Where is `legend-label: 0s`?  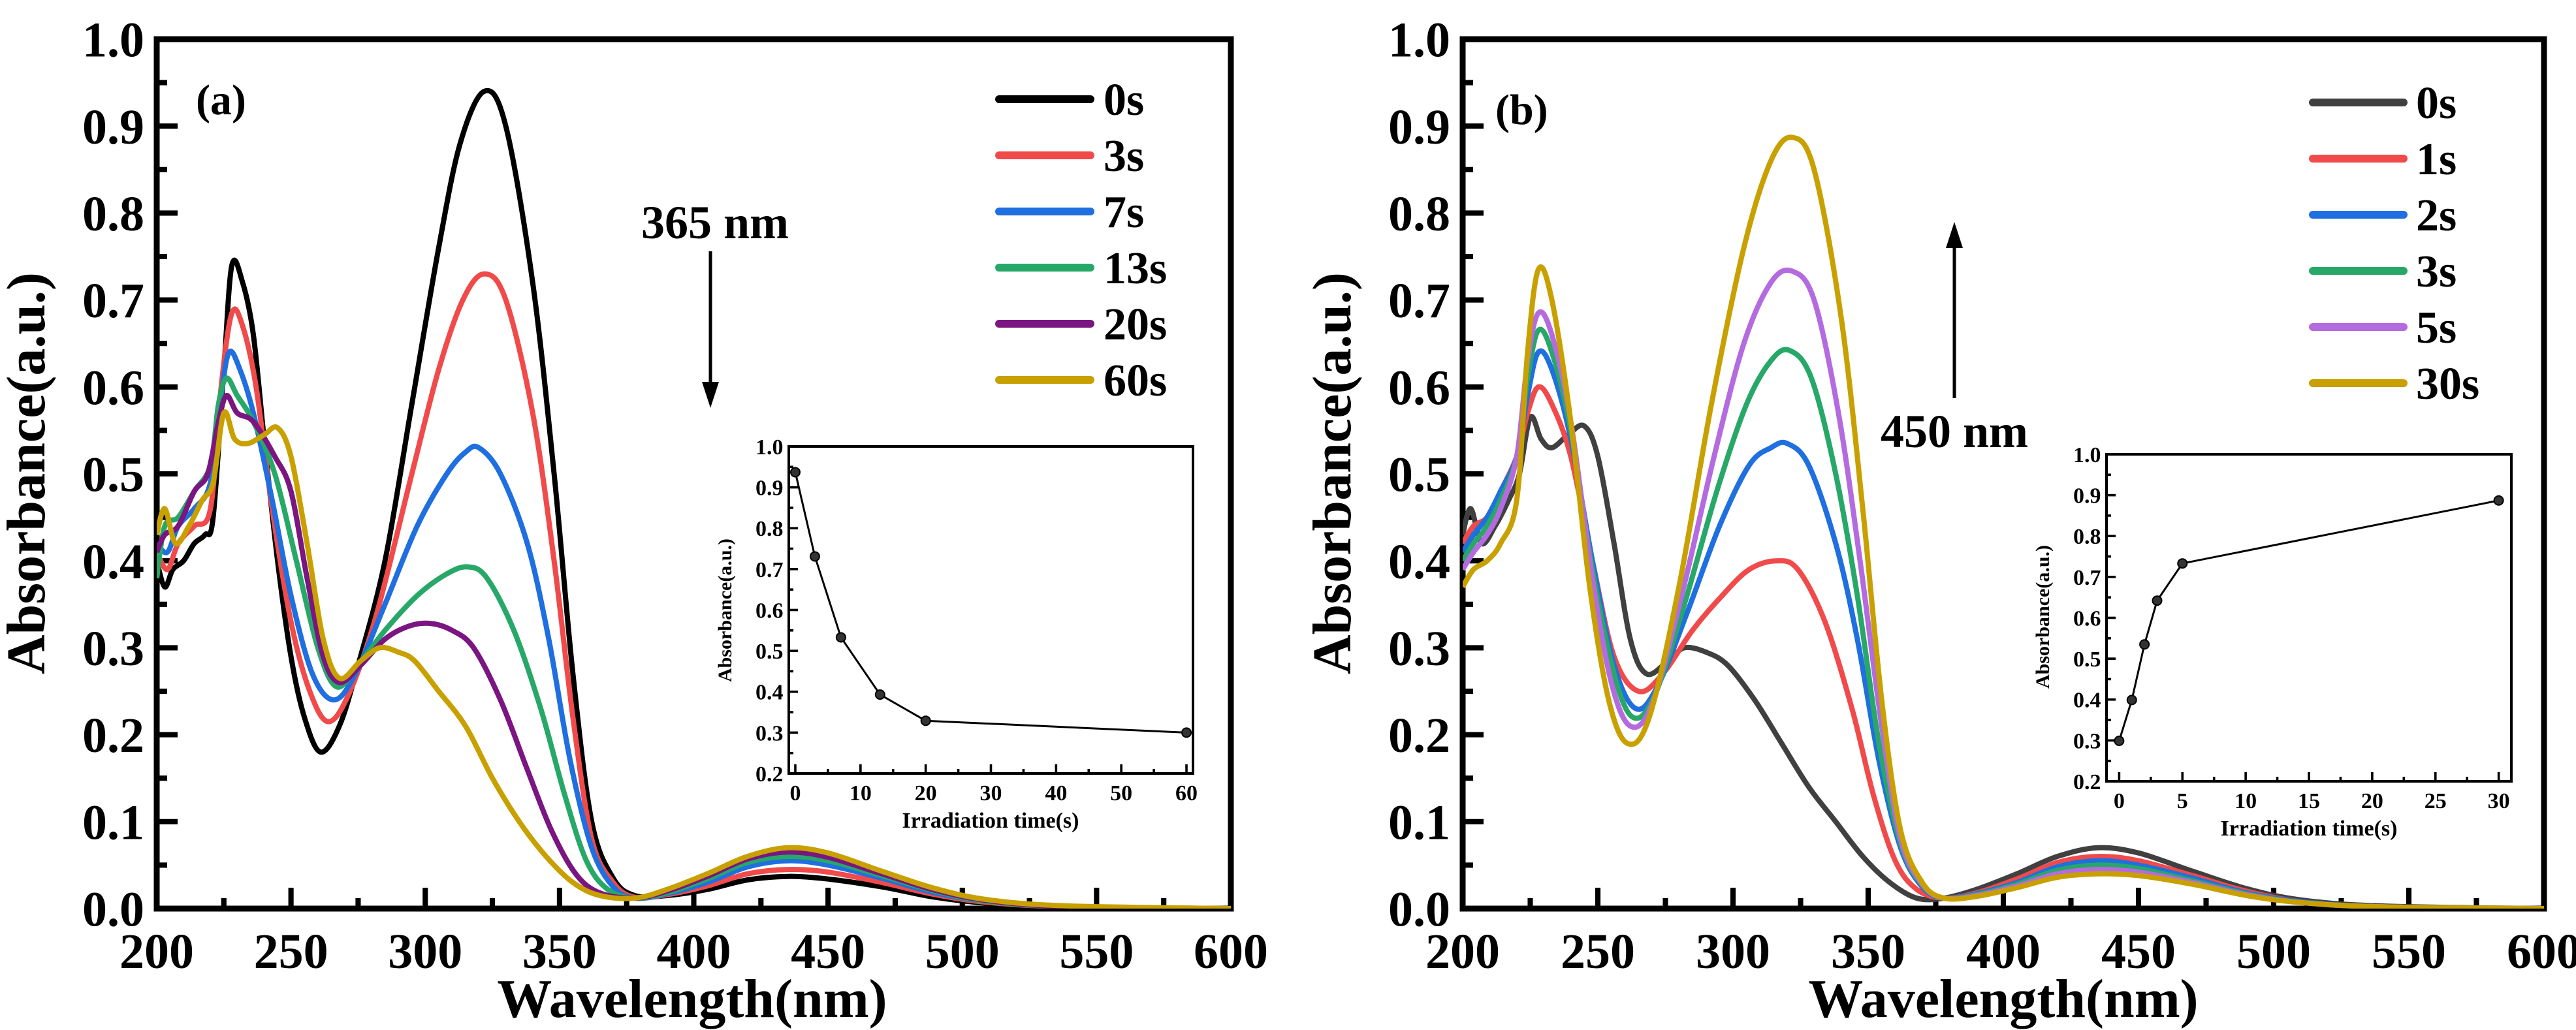
legend-label: 0s is located at coordinates (1124, 100).